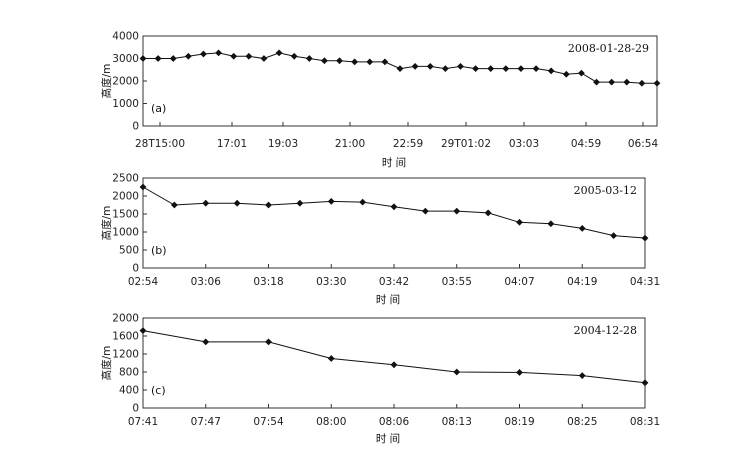  What do you see at coordinates (268, 422) in the screenshot?
I see `x-tick-label: 07:54` at bounding box center [268, 422].